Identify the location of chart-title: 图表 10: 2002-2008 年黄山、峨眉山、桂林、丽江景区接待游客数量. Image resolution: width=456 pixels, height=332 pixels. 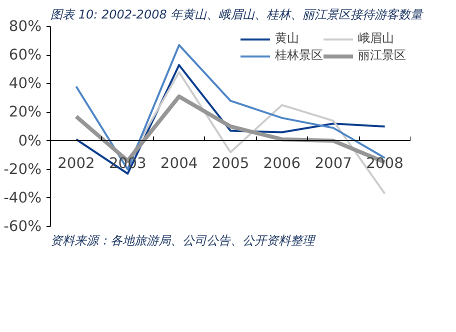
(237, 15).